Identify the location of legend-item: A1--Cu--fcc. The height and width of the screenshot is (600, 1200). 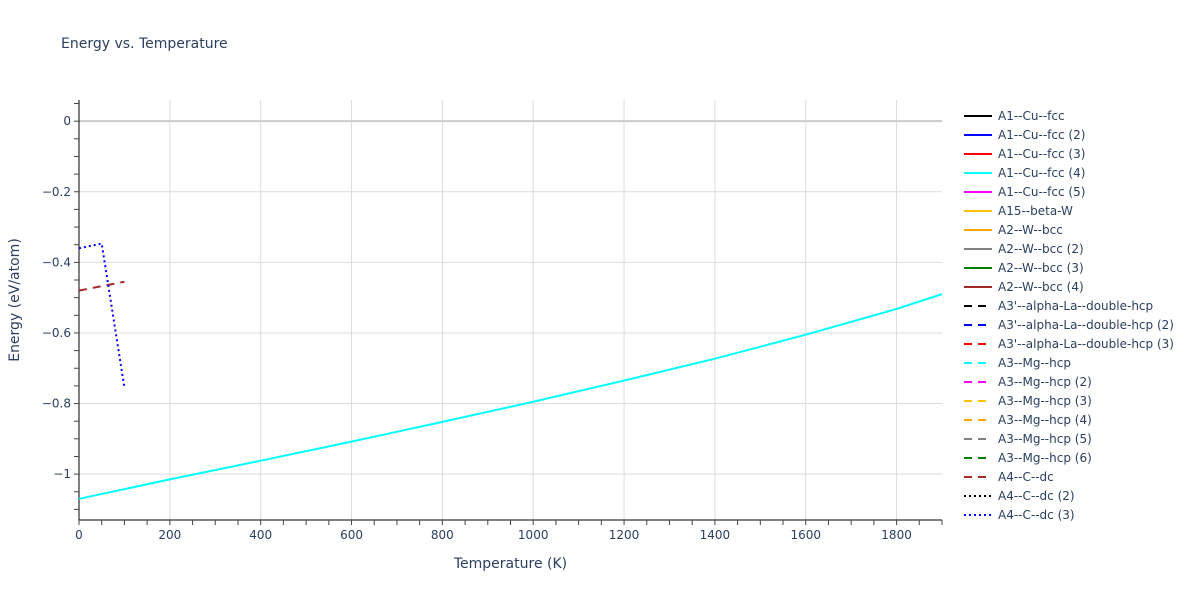
(1068, 115).